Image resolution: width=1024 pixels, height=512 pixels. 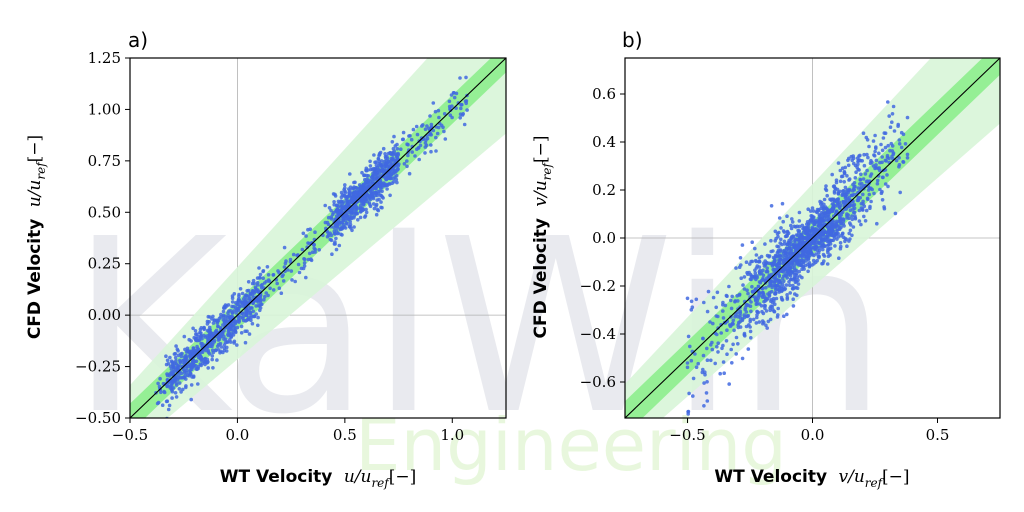 What do you see at coordinates (604, 94) in the screenshot?
I see `y-tick-label: 0.6` at bounding box center [604, 94].